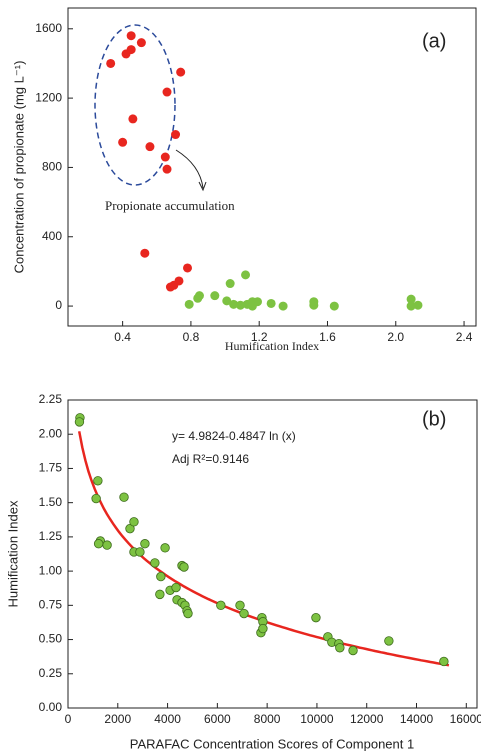 This screenshot has width=481, height=755. What do you see at coordinates (52, 236) in the screenshot?
I see `y-tick-label: 400` at bounding box center [52, 236].